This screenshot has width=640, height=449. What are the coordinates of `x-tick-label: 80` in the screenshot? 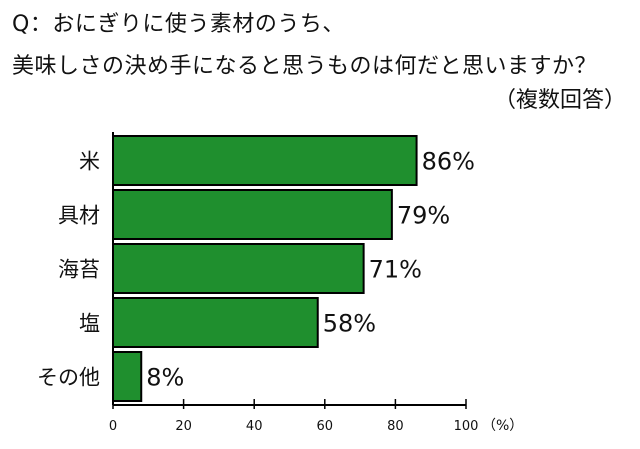 It's located at (395, 426).